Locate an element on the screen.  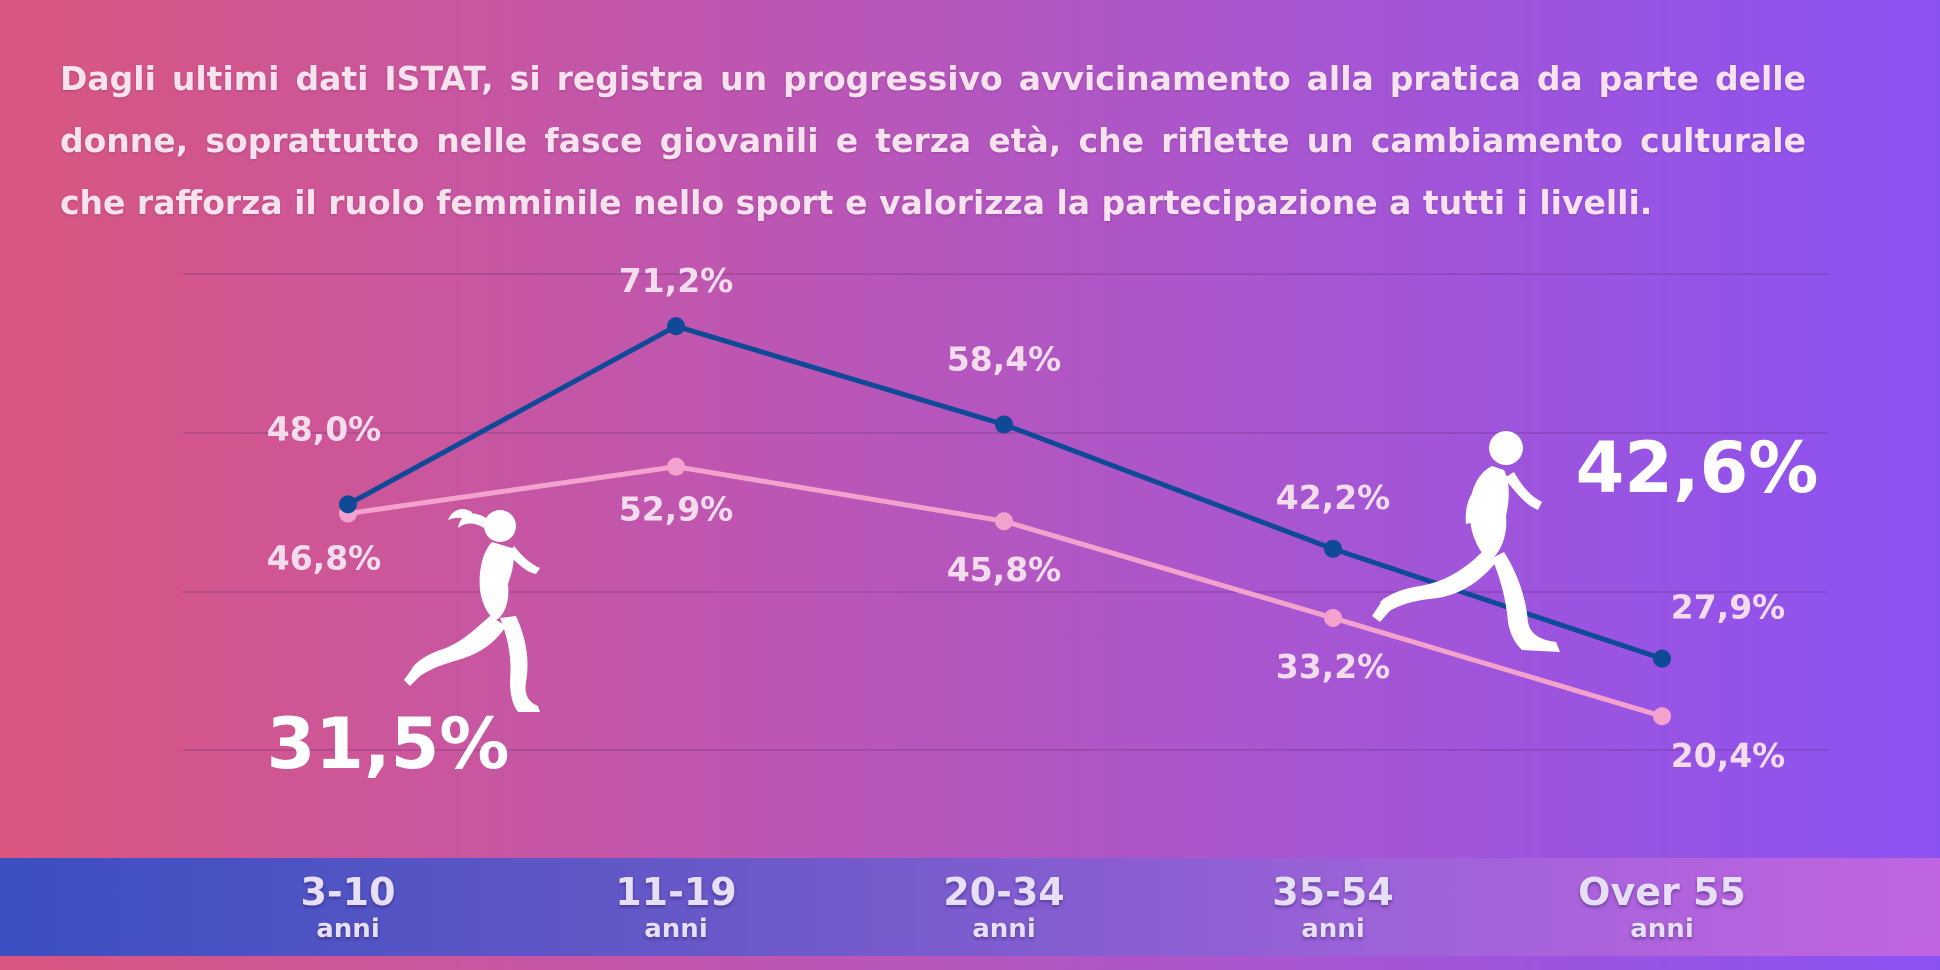
category-name: 35-54 is located at coordinates (1333, 892).